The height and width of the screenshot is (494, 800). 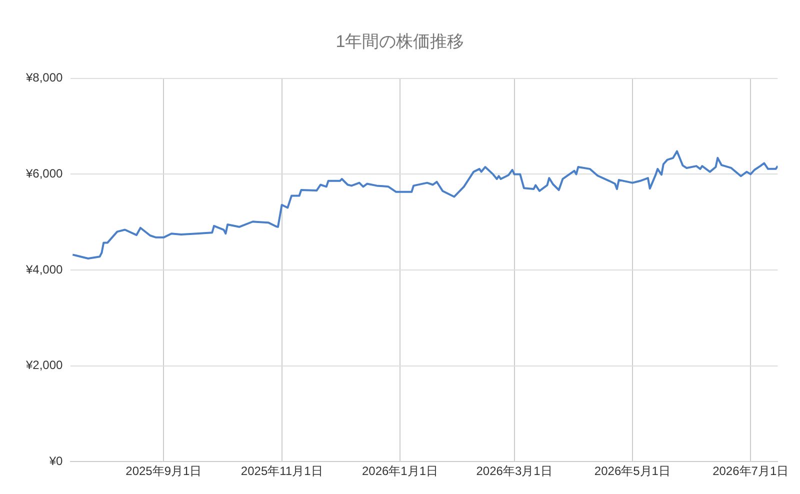 I want to click on y-tick-label: ¥2,000, so click(x=44, y=365).